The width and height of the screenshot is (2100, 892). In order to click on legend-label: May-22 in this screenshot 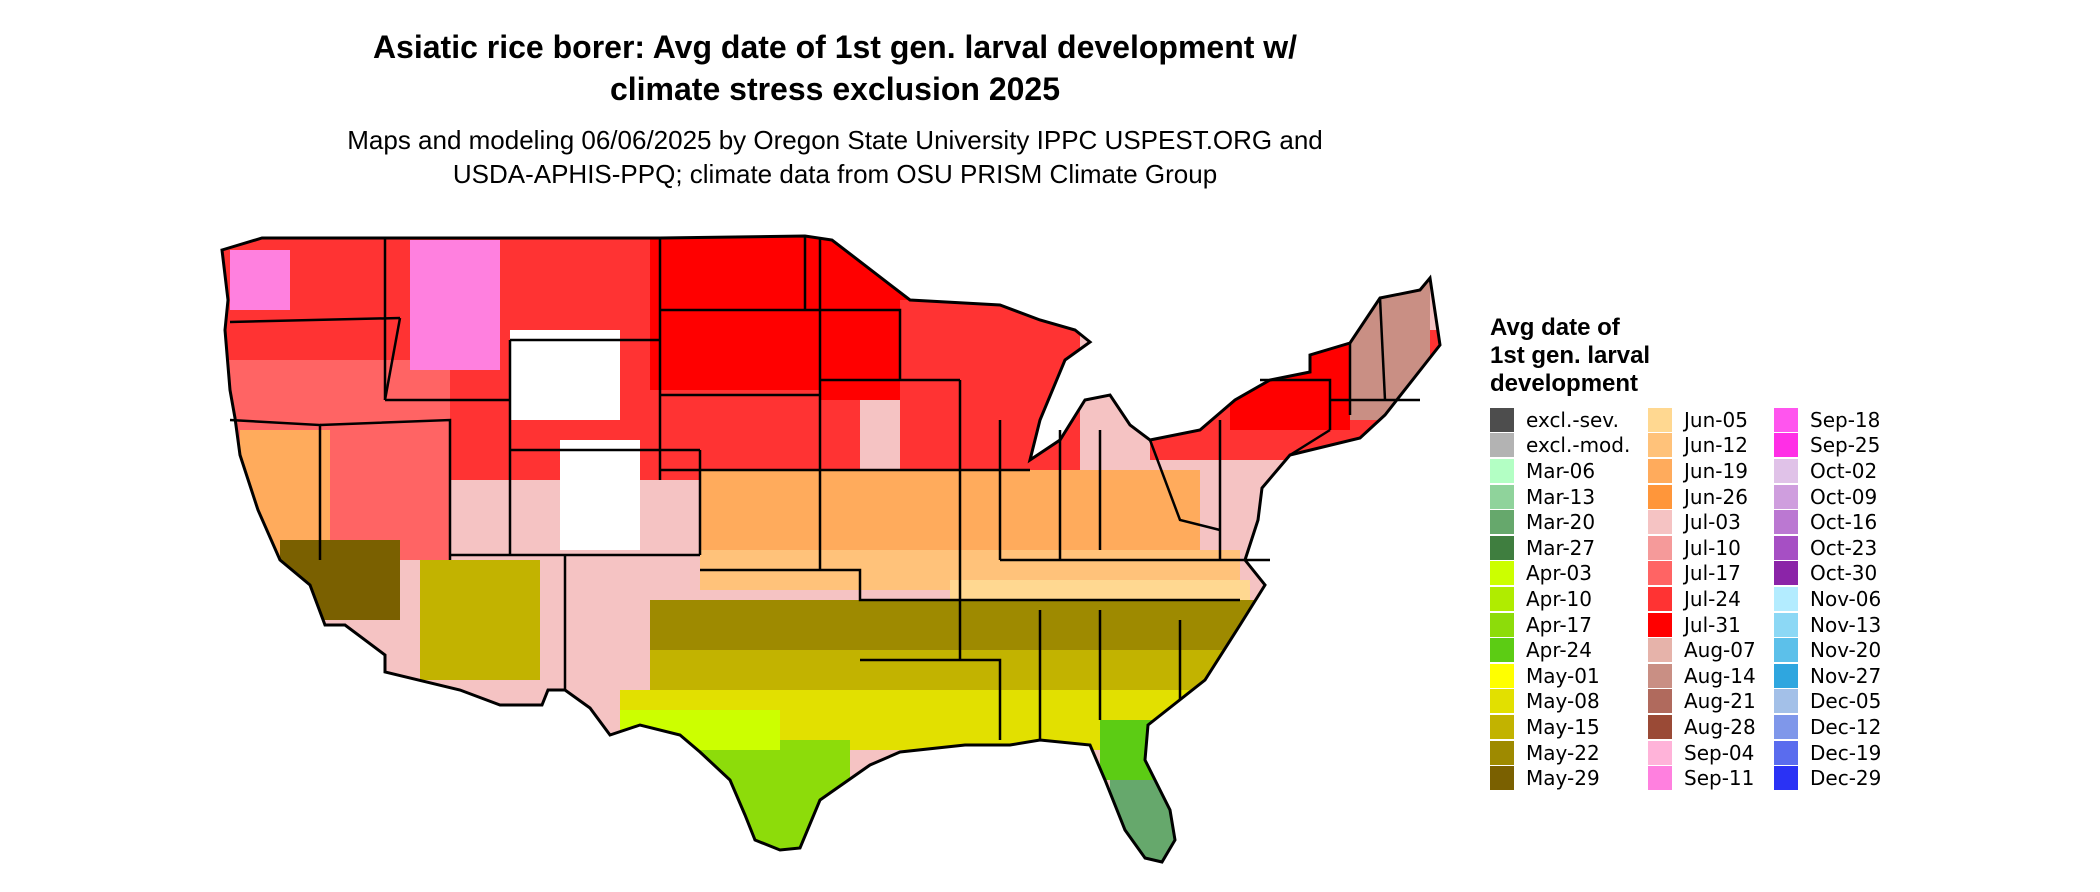, I will do `click(1563, 752)`.